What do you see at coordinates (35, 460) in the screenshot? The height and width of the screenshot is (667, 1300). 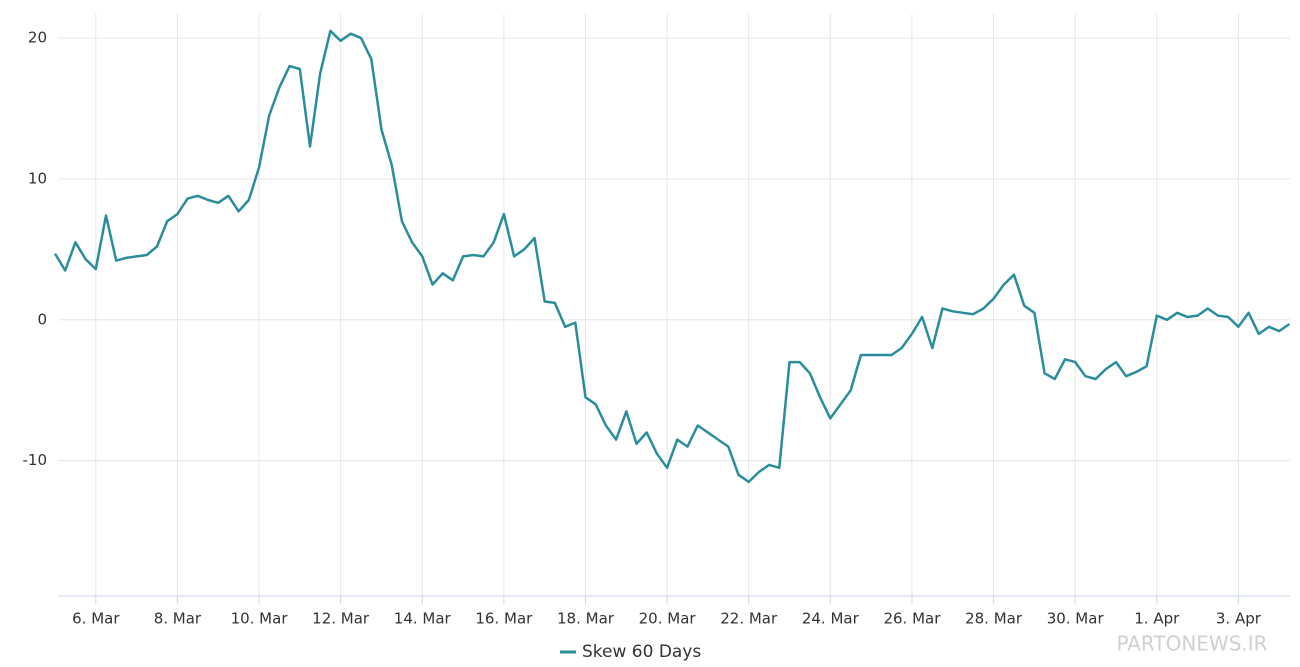 I see `y-tick-label: -10` at bounding box center [35, 460].